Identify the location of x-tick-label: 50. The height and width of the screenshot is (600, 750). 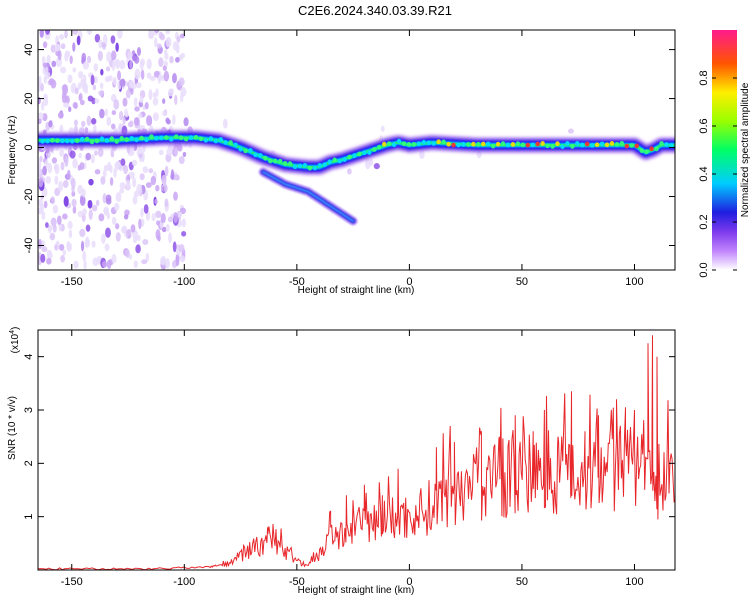
(522, 282).